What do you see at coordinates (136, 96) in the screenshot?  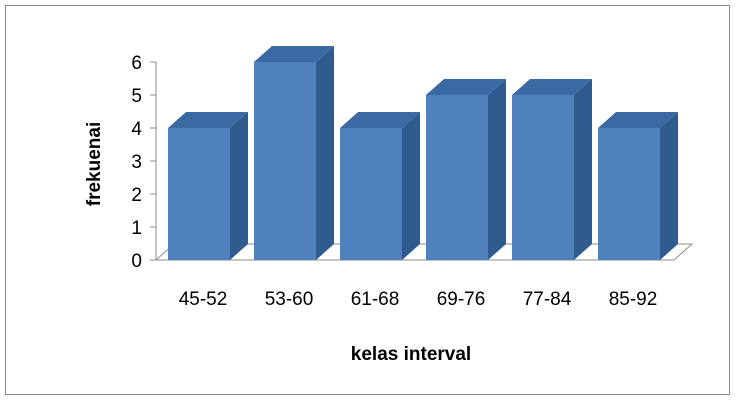 I see `y-tick-label: 5` at bounding box center [136, 96].